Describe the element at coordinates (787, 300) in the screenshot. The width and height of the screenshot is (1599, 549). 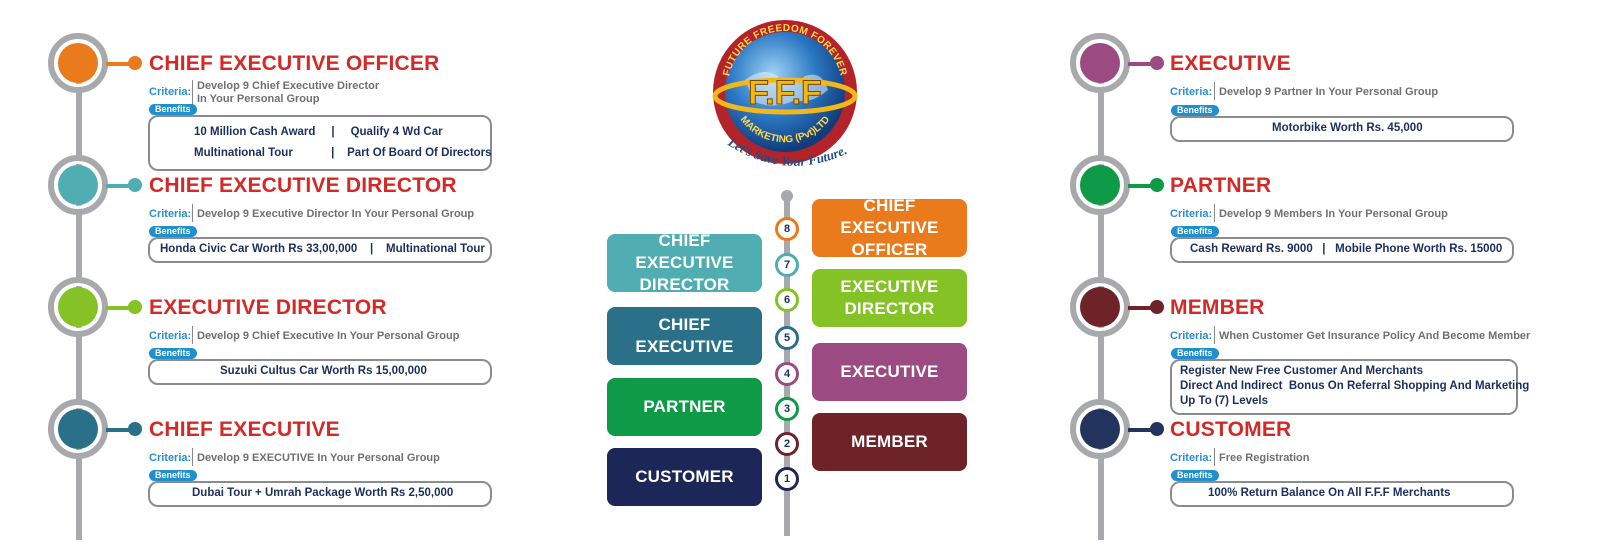
I see `ladder-number-6: 6` at that location.